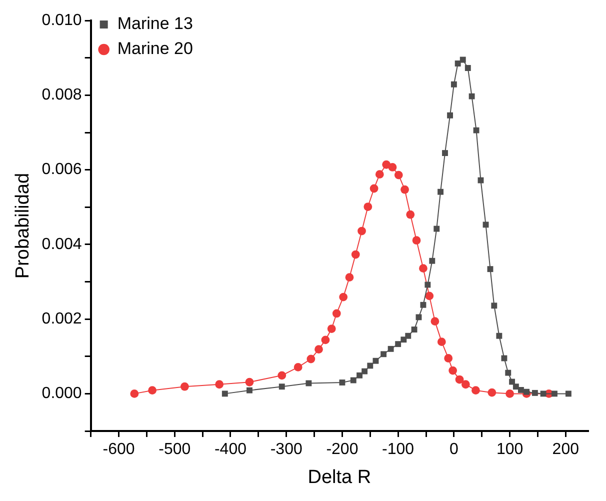  I want to click on y-axis-title: Probabilidad, so click(23, 225).